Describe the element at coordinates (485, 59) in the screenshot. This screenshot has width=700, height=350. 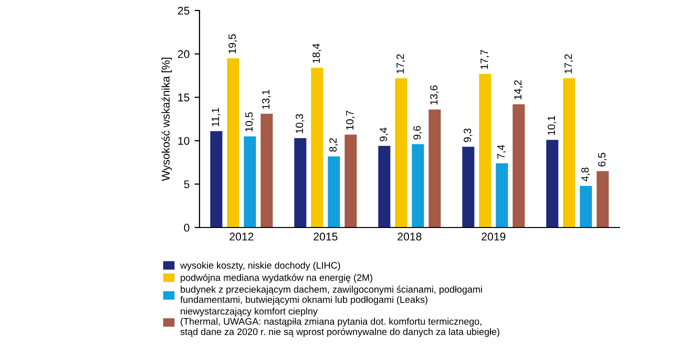
I see `data-label: 17,7` at that location.